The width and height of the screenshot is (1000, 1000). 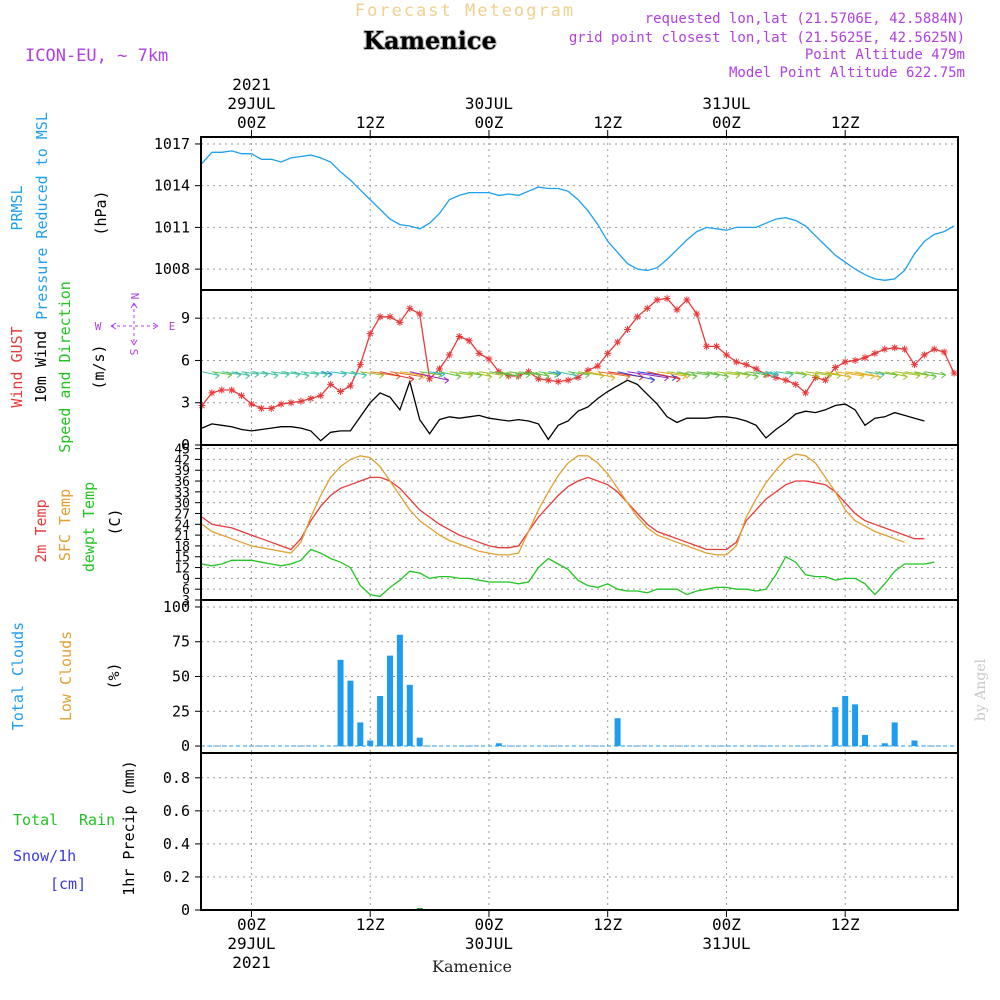 I want to click on gust-label: Wind GUST, so click(x=17, y=366).